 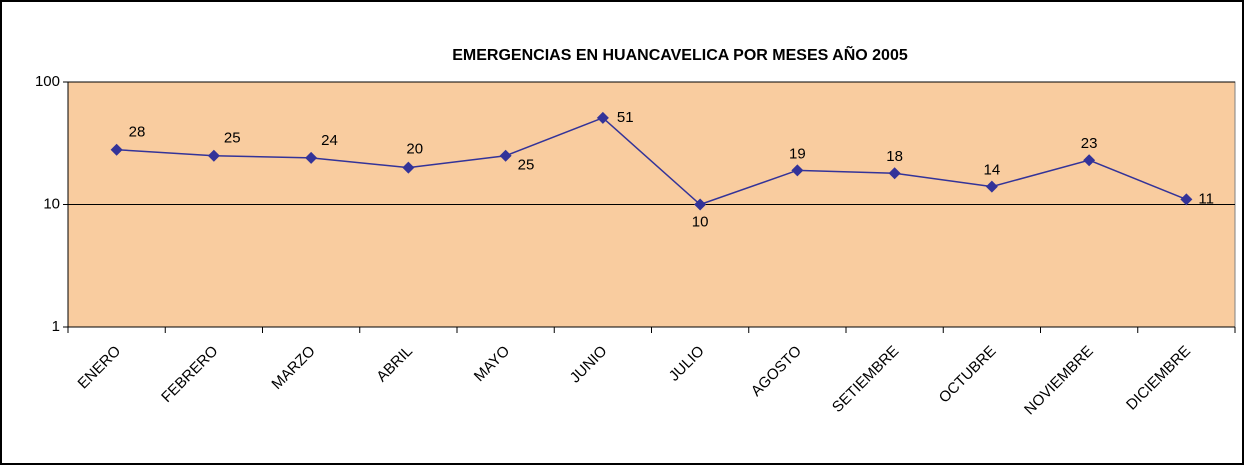 I want to click on data-label: 11, so click(x=1206, y=198).